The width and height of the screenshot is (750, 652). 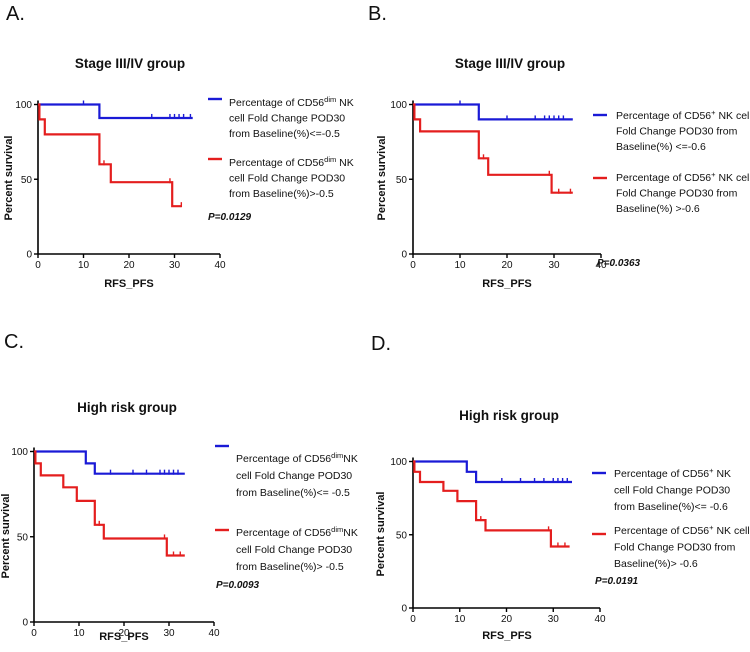 I want to click on legend-text: from Baseline(%)>-0.5, so click(x=281, y=194).